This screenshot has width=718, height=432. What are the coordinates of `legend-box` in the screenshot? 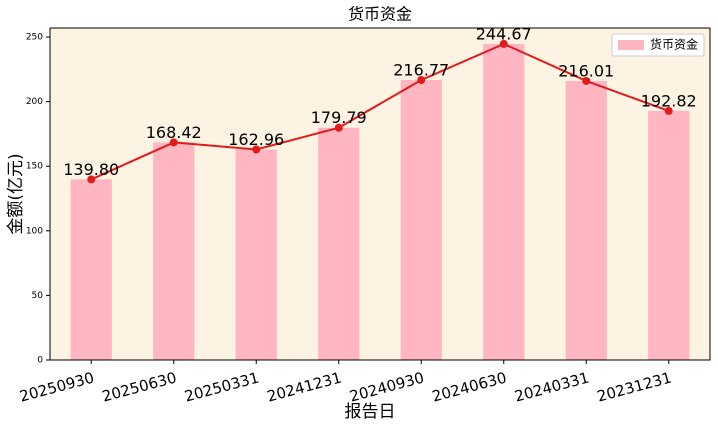 It's located at (658, 45).